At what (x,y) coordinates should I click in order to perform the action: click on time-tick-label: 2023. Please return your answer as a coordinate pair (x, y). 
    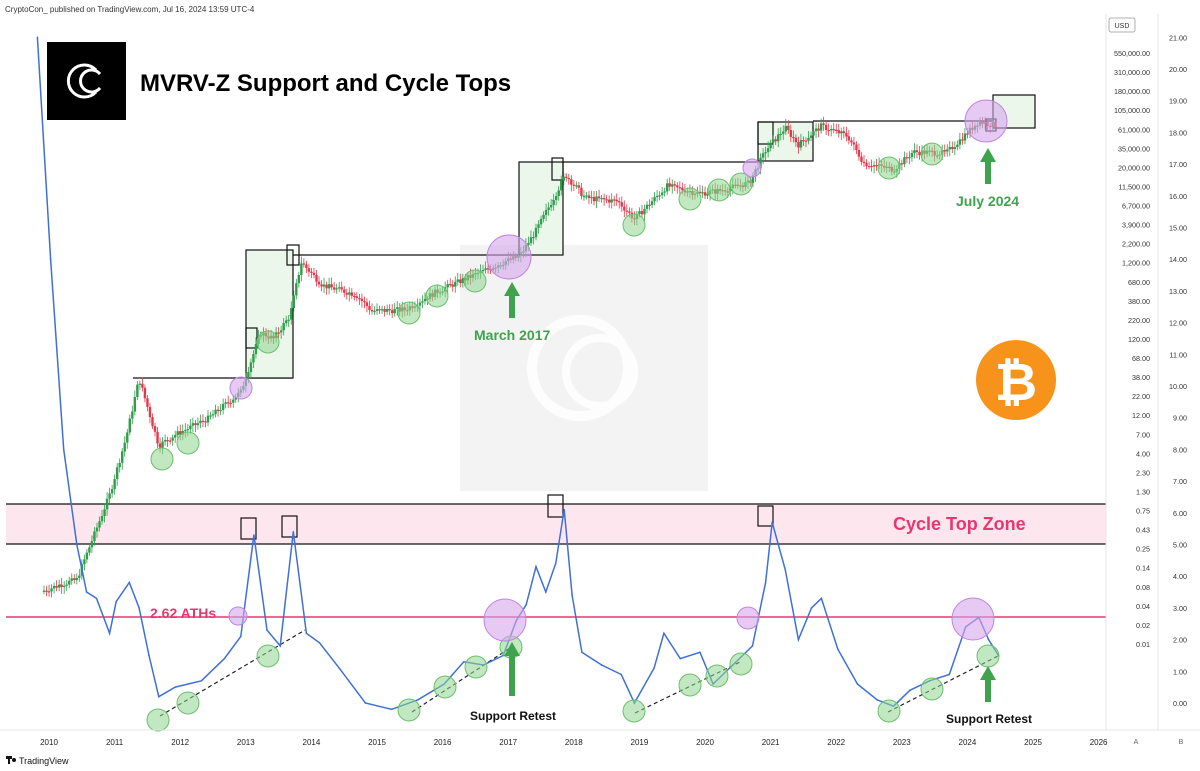
    Looking at the image, I should click on (902, 742).